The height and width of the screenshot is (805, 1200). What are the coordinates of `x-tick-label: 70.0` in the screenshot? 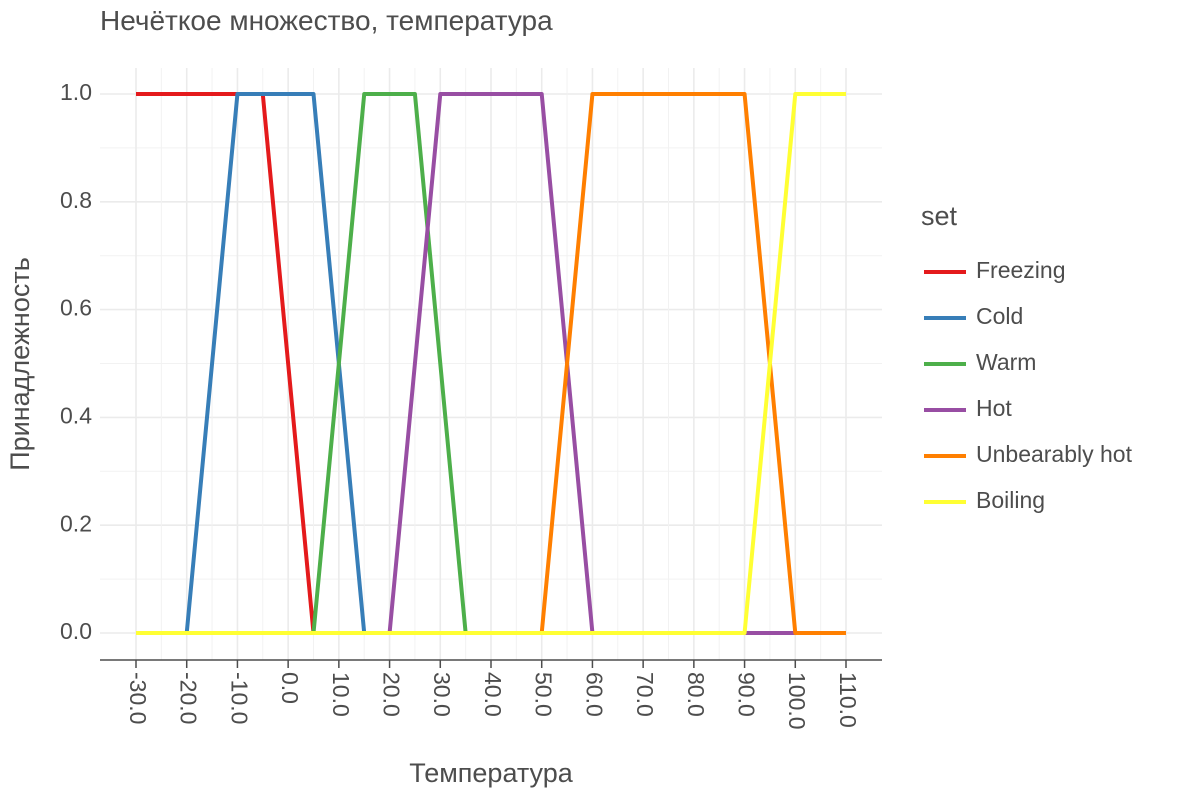 It's located at (645, 694).